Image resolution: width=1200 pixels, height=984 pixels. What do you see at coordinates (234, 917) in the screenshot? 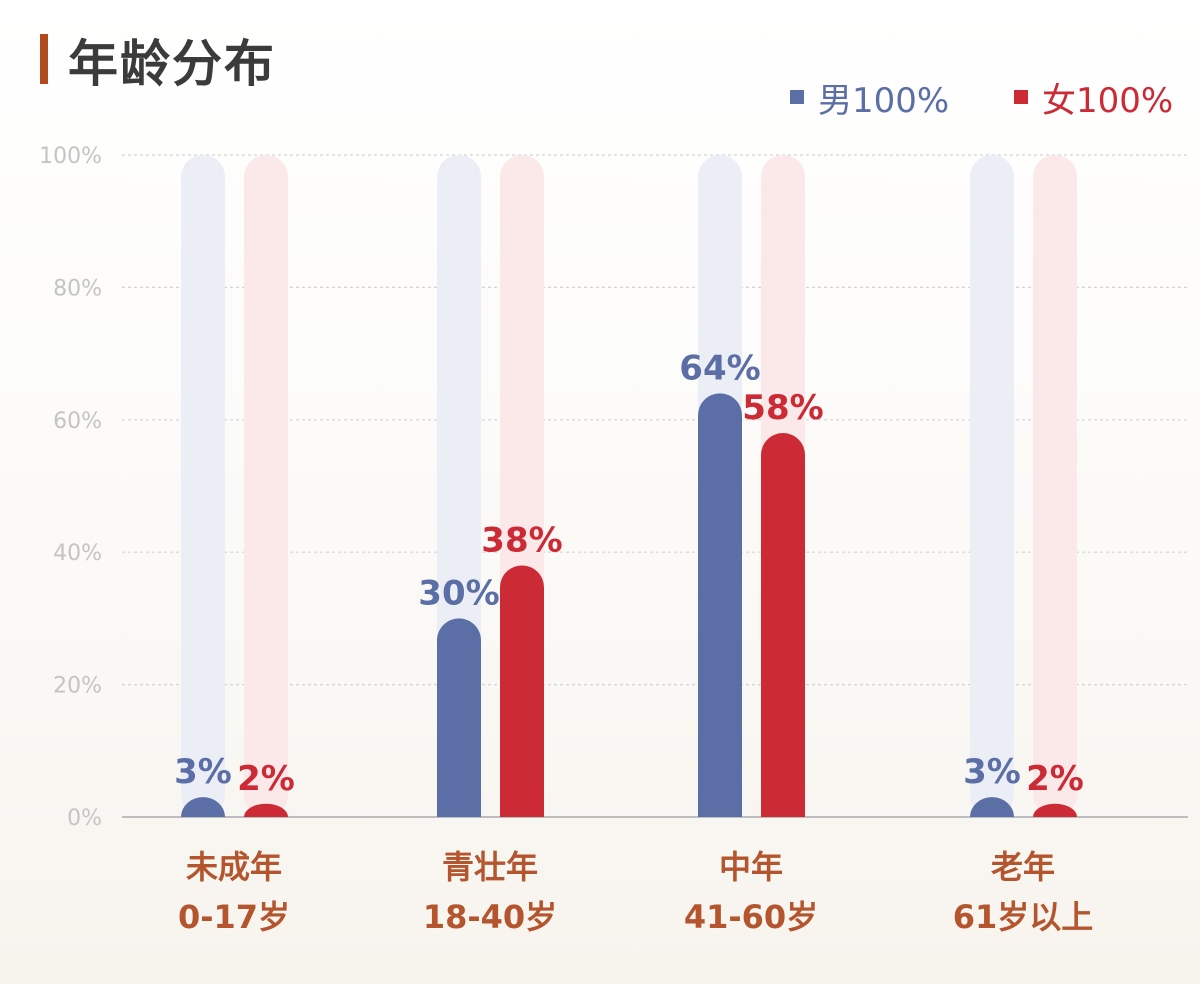
I see `category-sublabel: 0-17岁` at bounding box center [234, 917].